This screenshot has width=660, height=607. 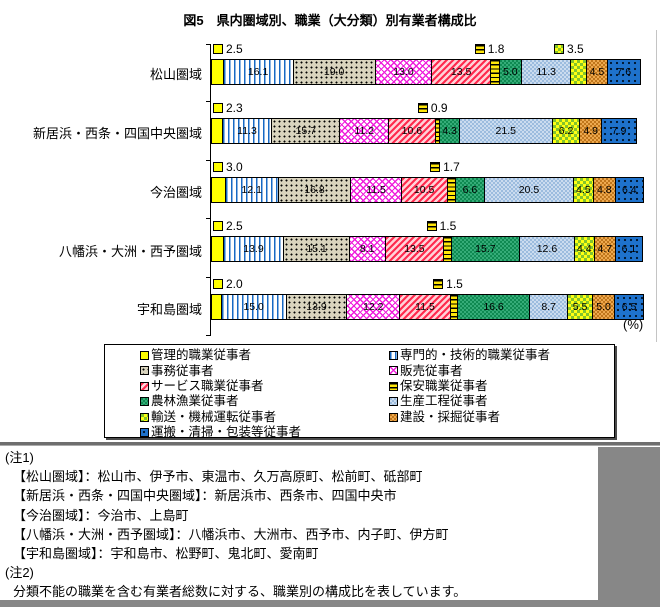 I want to click on legend-item: 事務従事者, so click(x=177, y=370).